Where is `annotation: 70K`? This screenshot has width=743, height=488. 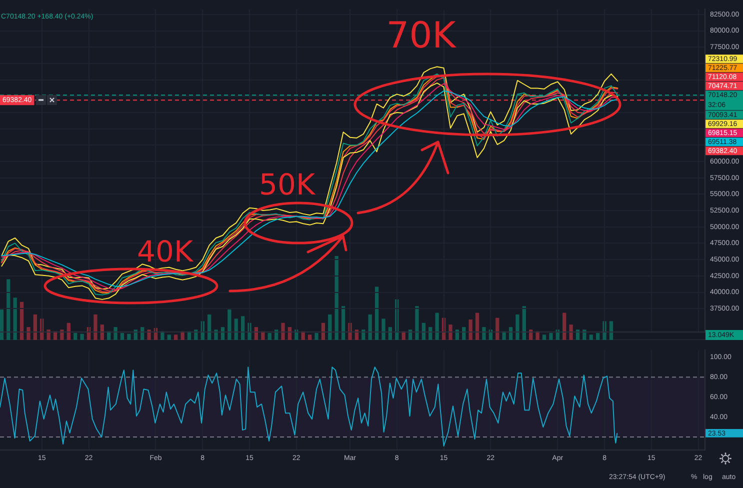
annotation: 70K is located at coordinates (422, 35).